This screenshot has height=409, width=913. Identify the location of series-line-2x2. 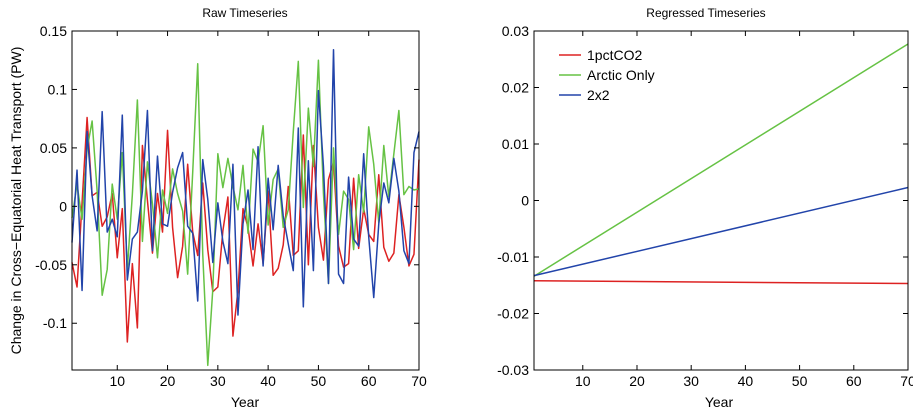
(721, 231).